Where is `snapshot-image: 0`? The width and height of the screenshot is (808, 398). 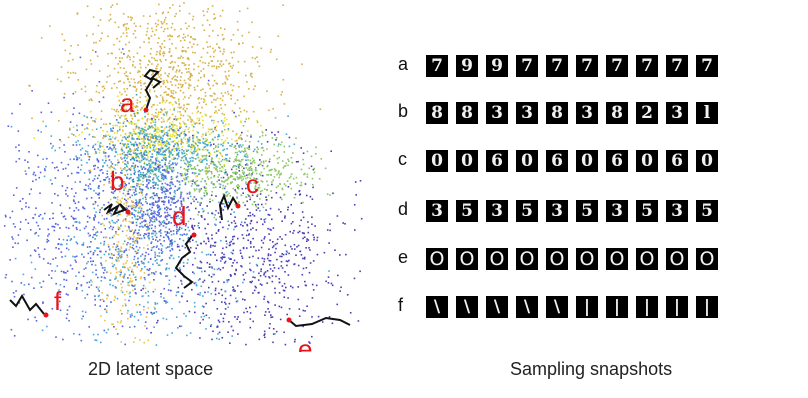
snapshot-image: 0 is located at coordinates (707, 161).